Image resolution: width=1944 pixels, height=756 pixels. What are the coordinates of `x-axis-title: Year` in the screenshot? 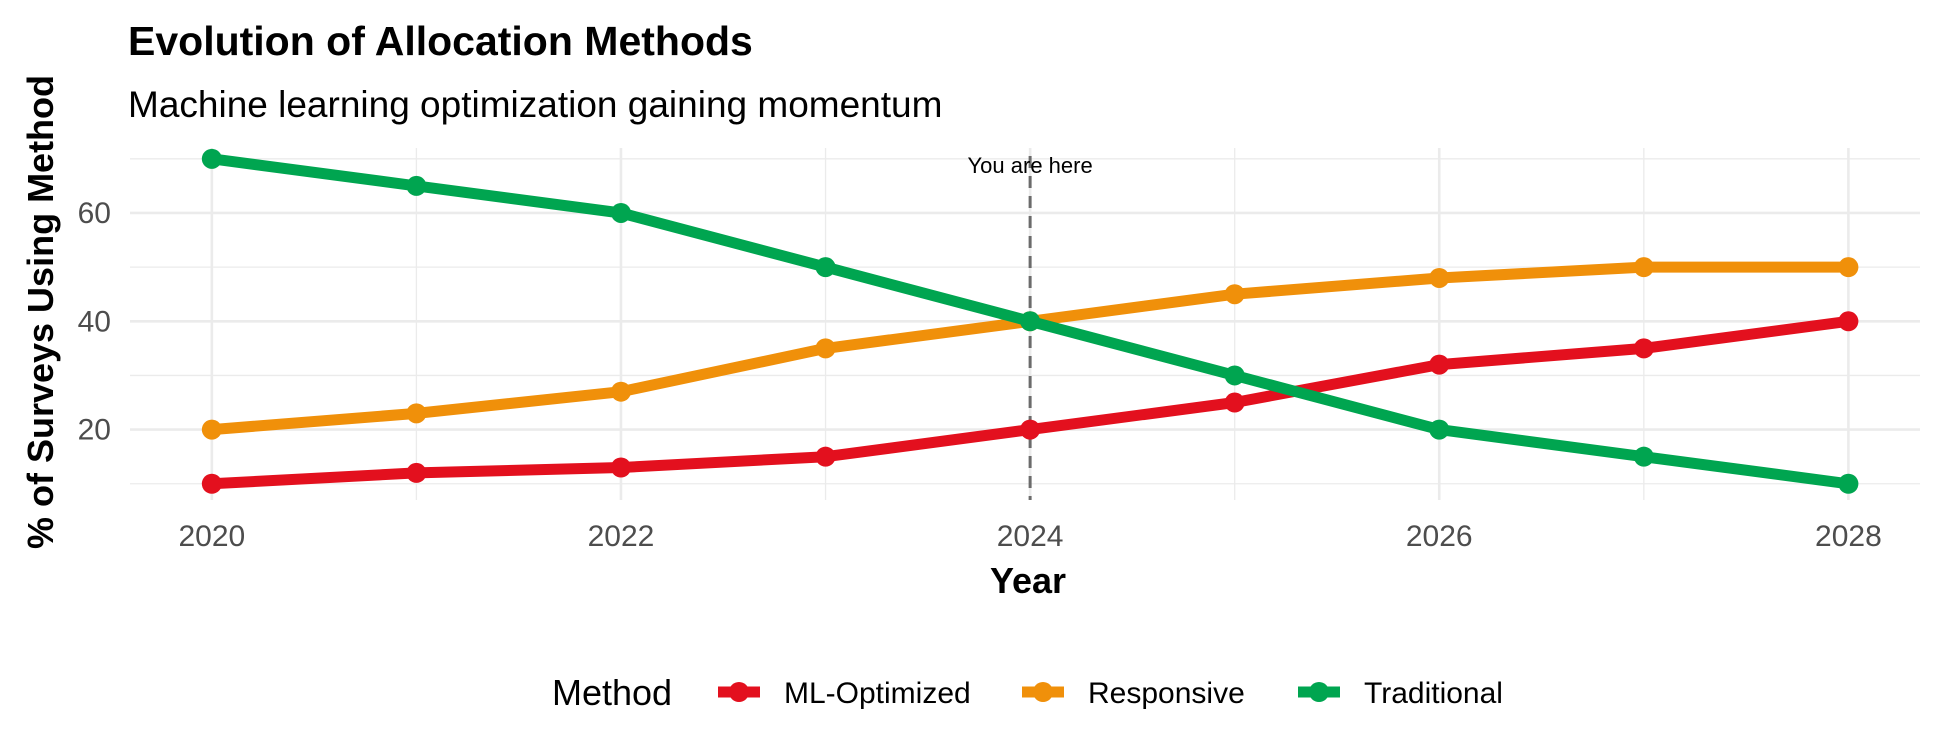 It's located at (1028, 580).